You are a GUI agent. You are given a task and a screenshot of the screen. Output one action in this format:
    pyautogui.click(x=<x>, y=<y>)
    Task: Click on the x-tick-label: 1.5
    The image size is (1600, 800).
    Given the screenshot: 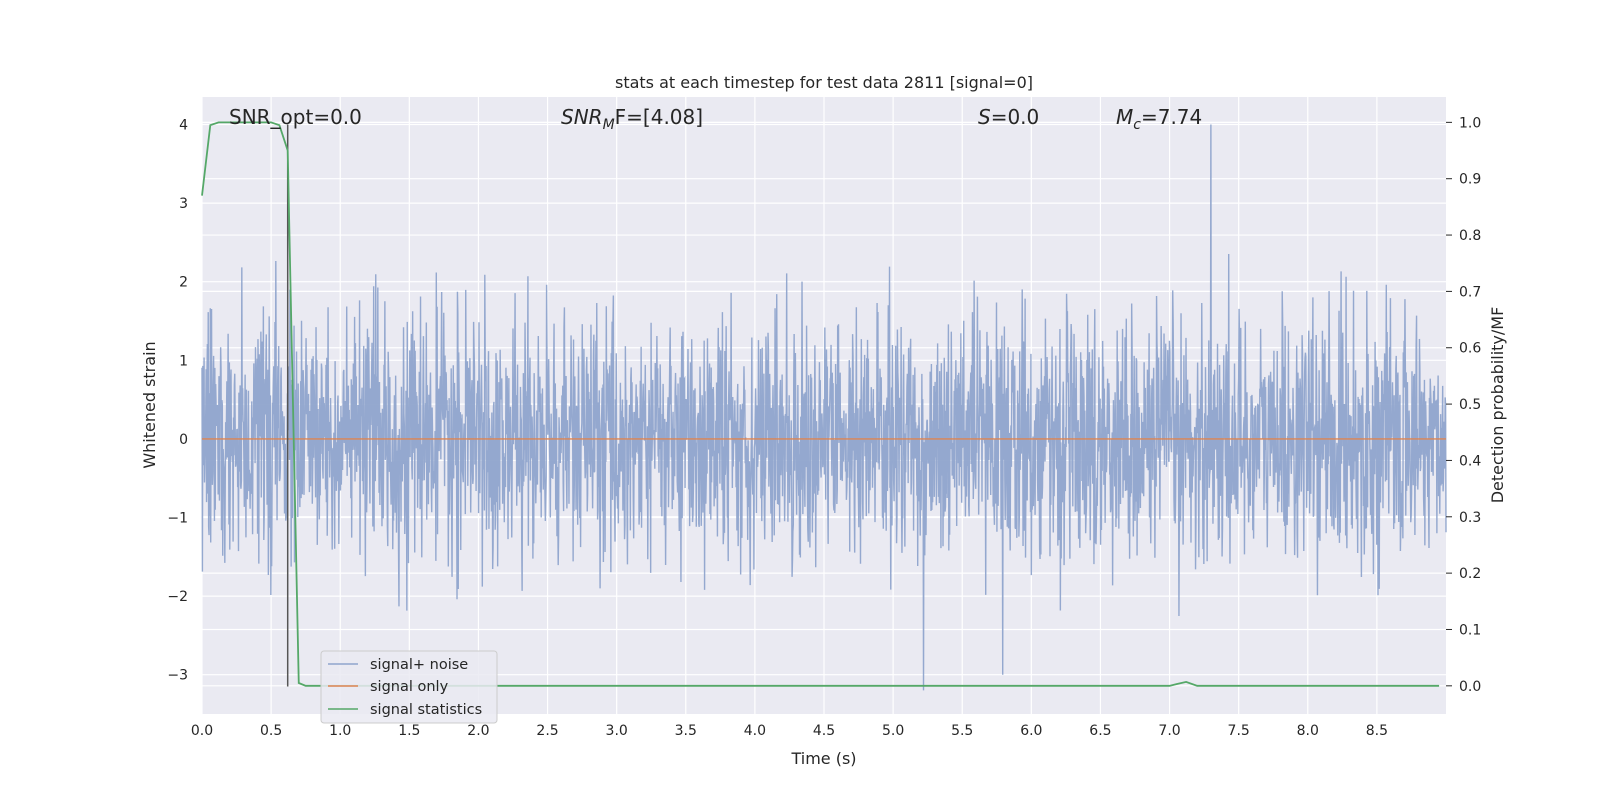 What is the action you would take?
    pyautogui.click(x=409, y=731)
    